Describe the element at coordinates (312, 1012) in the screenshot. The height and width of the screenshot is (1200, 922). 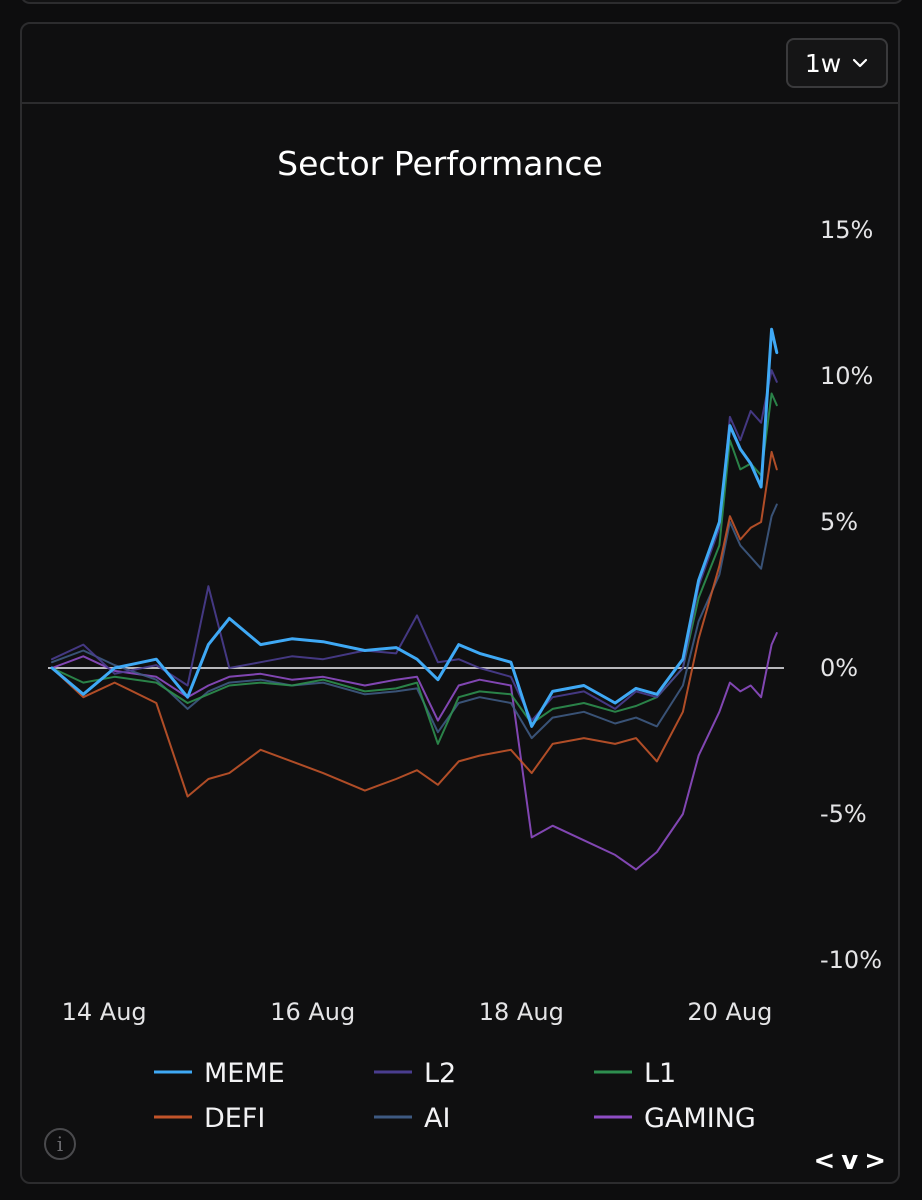
I see `x-tick-label: 16 Aug` at that location.